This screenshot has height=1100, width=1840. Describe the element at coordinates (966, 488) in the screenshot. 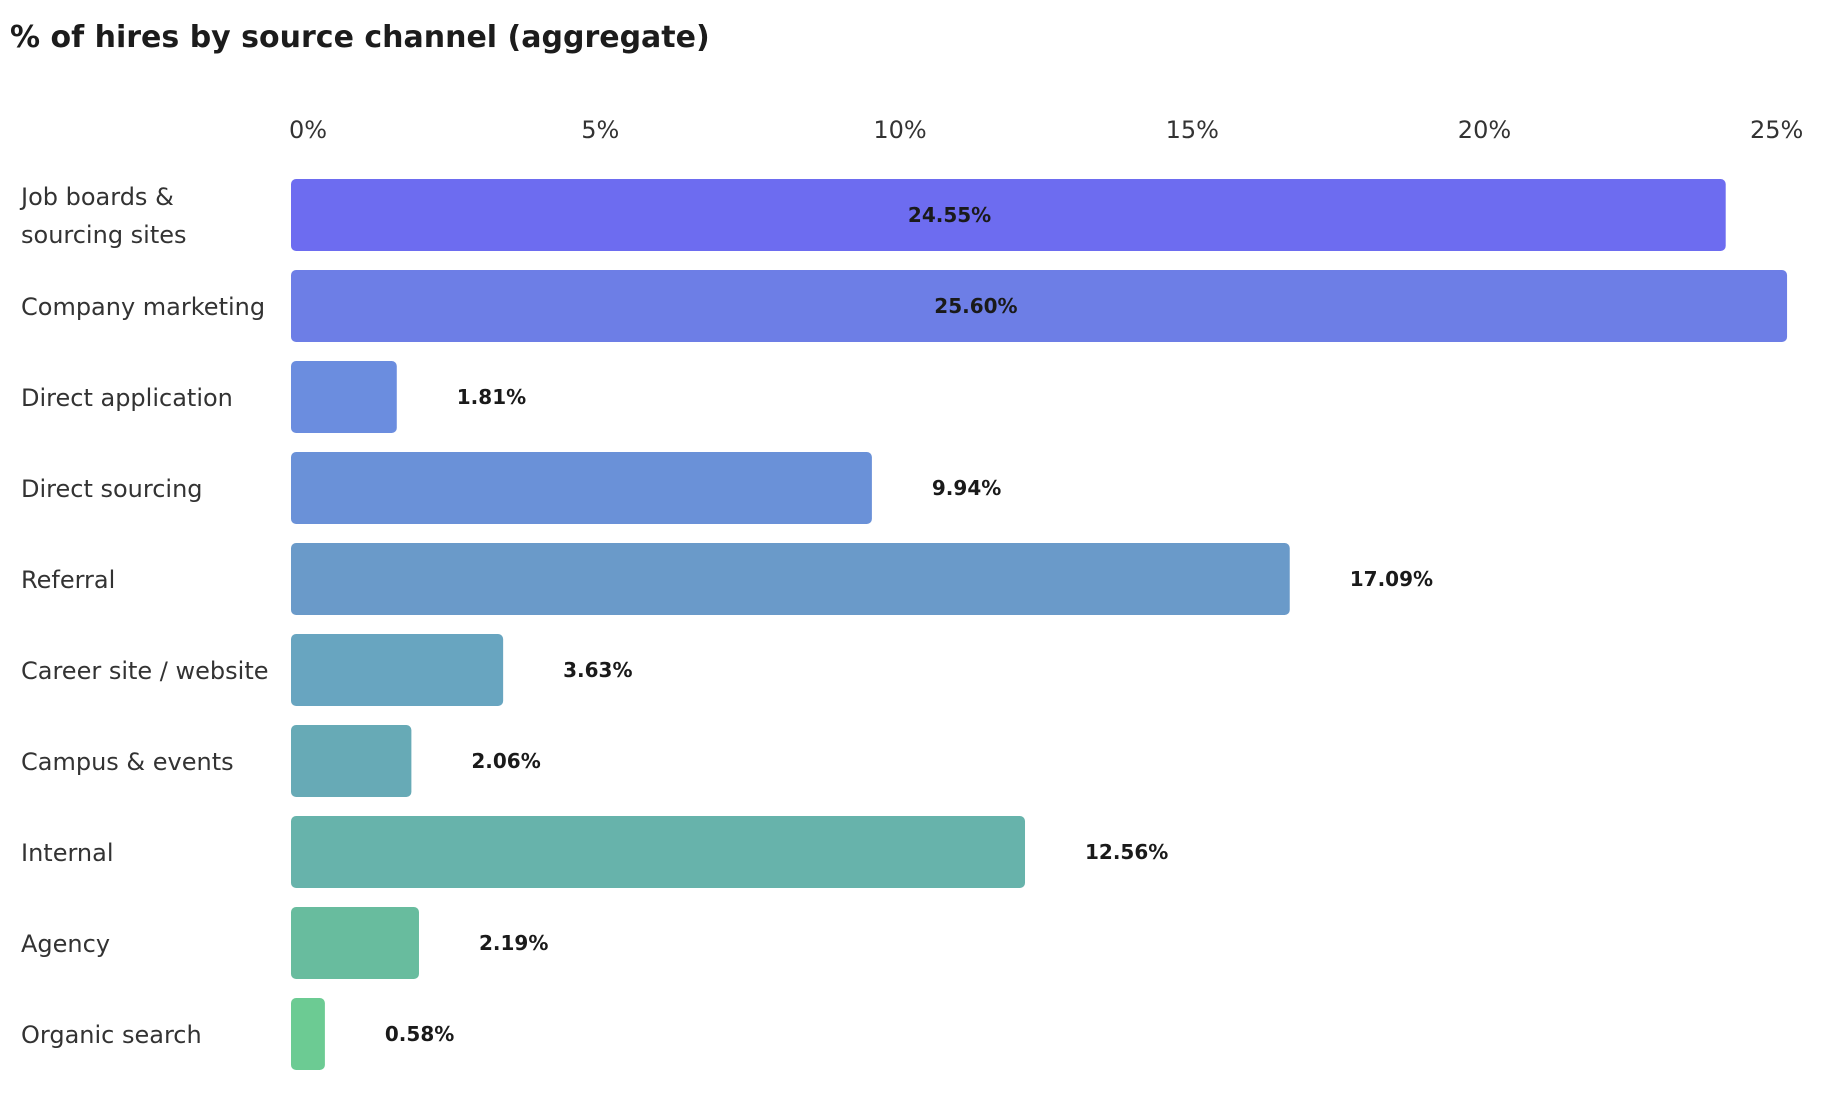

I see `data-label: 9.94%` at that location.